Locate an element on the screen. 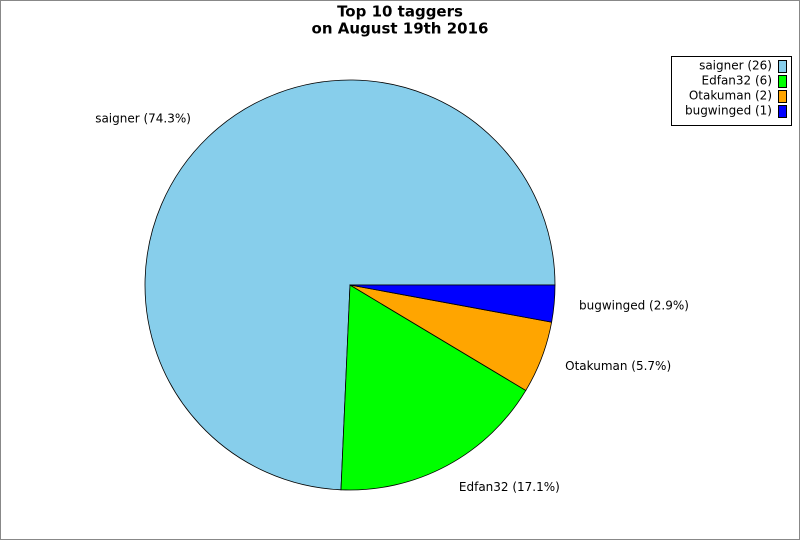 The image size is (800, 540). legend-label: saigner (26) is located at coordinates (735, 66).